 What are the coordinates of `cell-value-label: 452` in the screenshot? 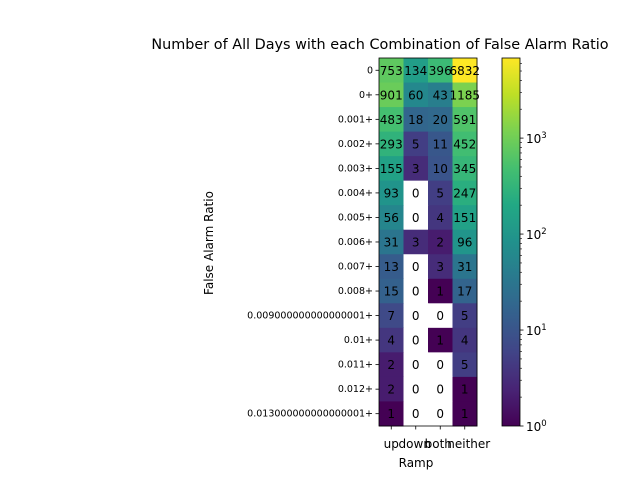 It's located at (464, 144).